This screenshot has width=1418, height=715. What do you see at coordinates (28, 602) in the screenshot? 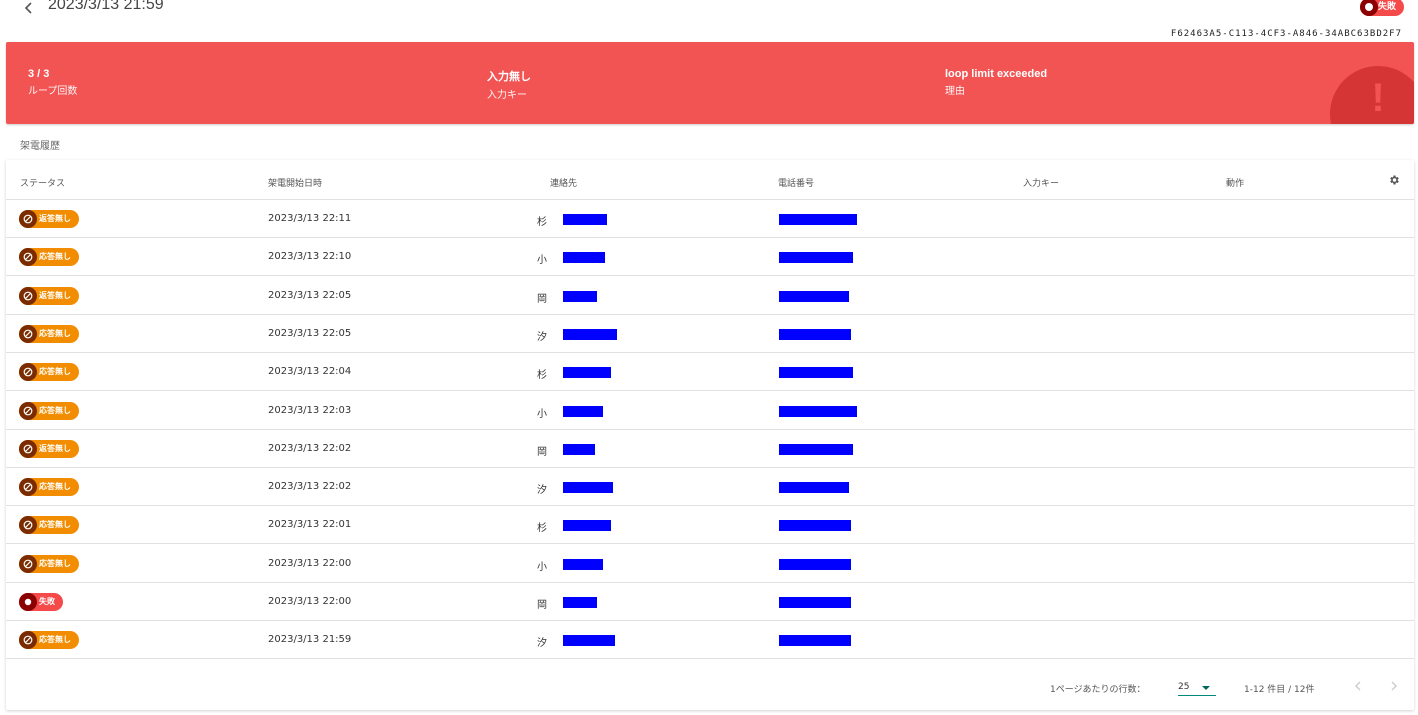
I see `error-dot-icon` at bounding box center [28, 602].